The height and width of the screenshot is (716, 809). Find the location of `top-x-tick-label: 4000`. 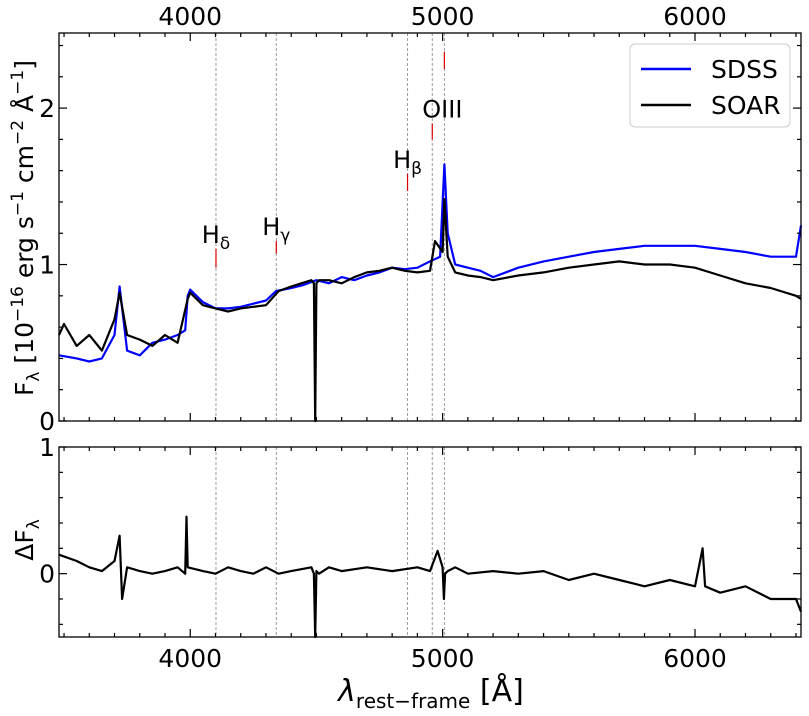

top-x-tick-label: 4000 is located at coordinates (190, 16).